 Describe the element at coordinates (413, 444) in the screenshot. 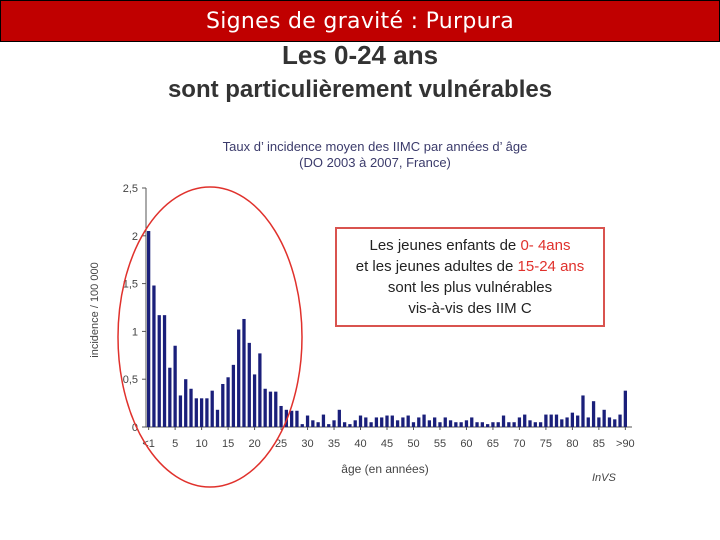

I see `x-tick-label: 50` at that location.